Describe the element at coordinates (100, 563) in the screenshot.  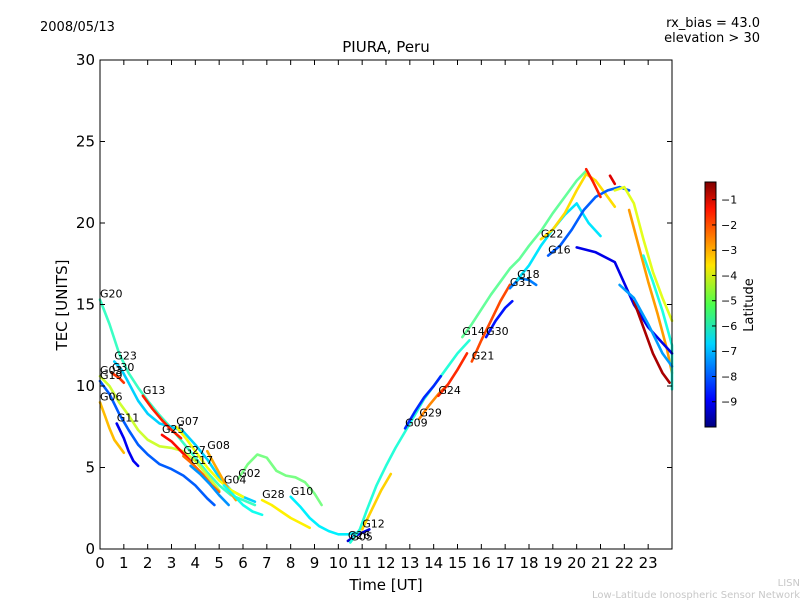
I see `x-tick-label-0: 0` at that location.